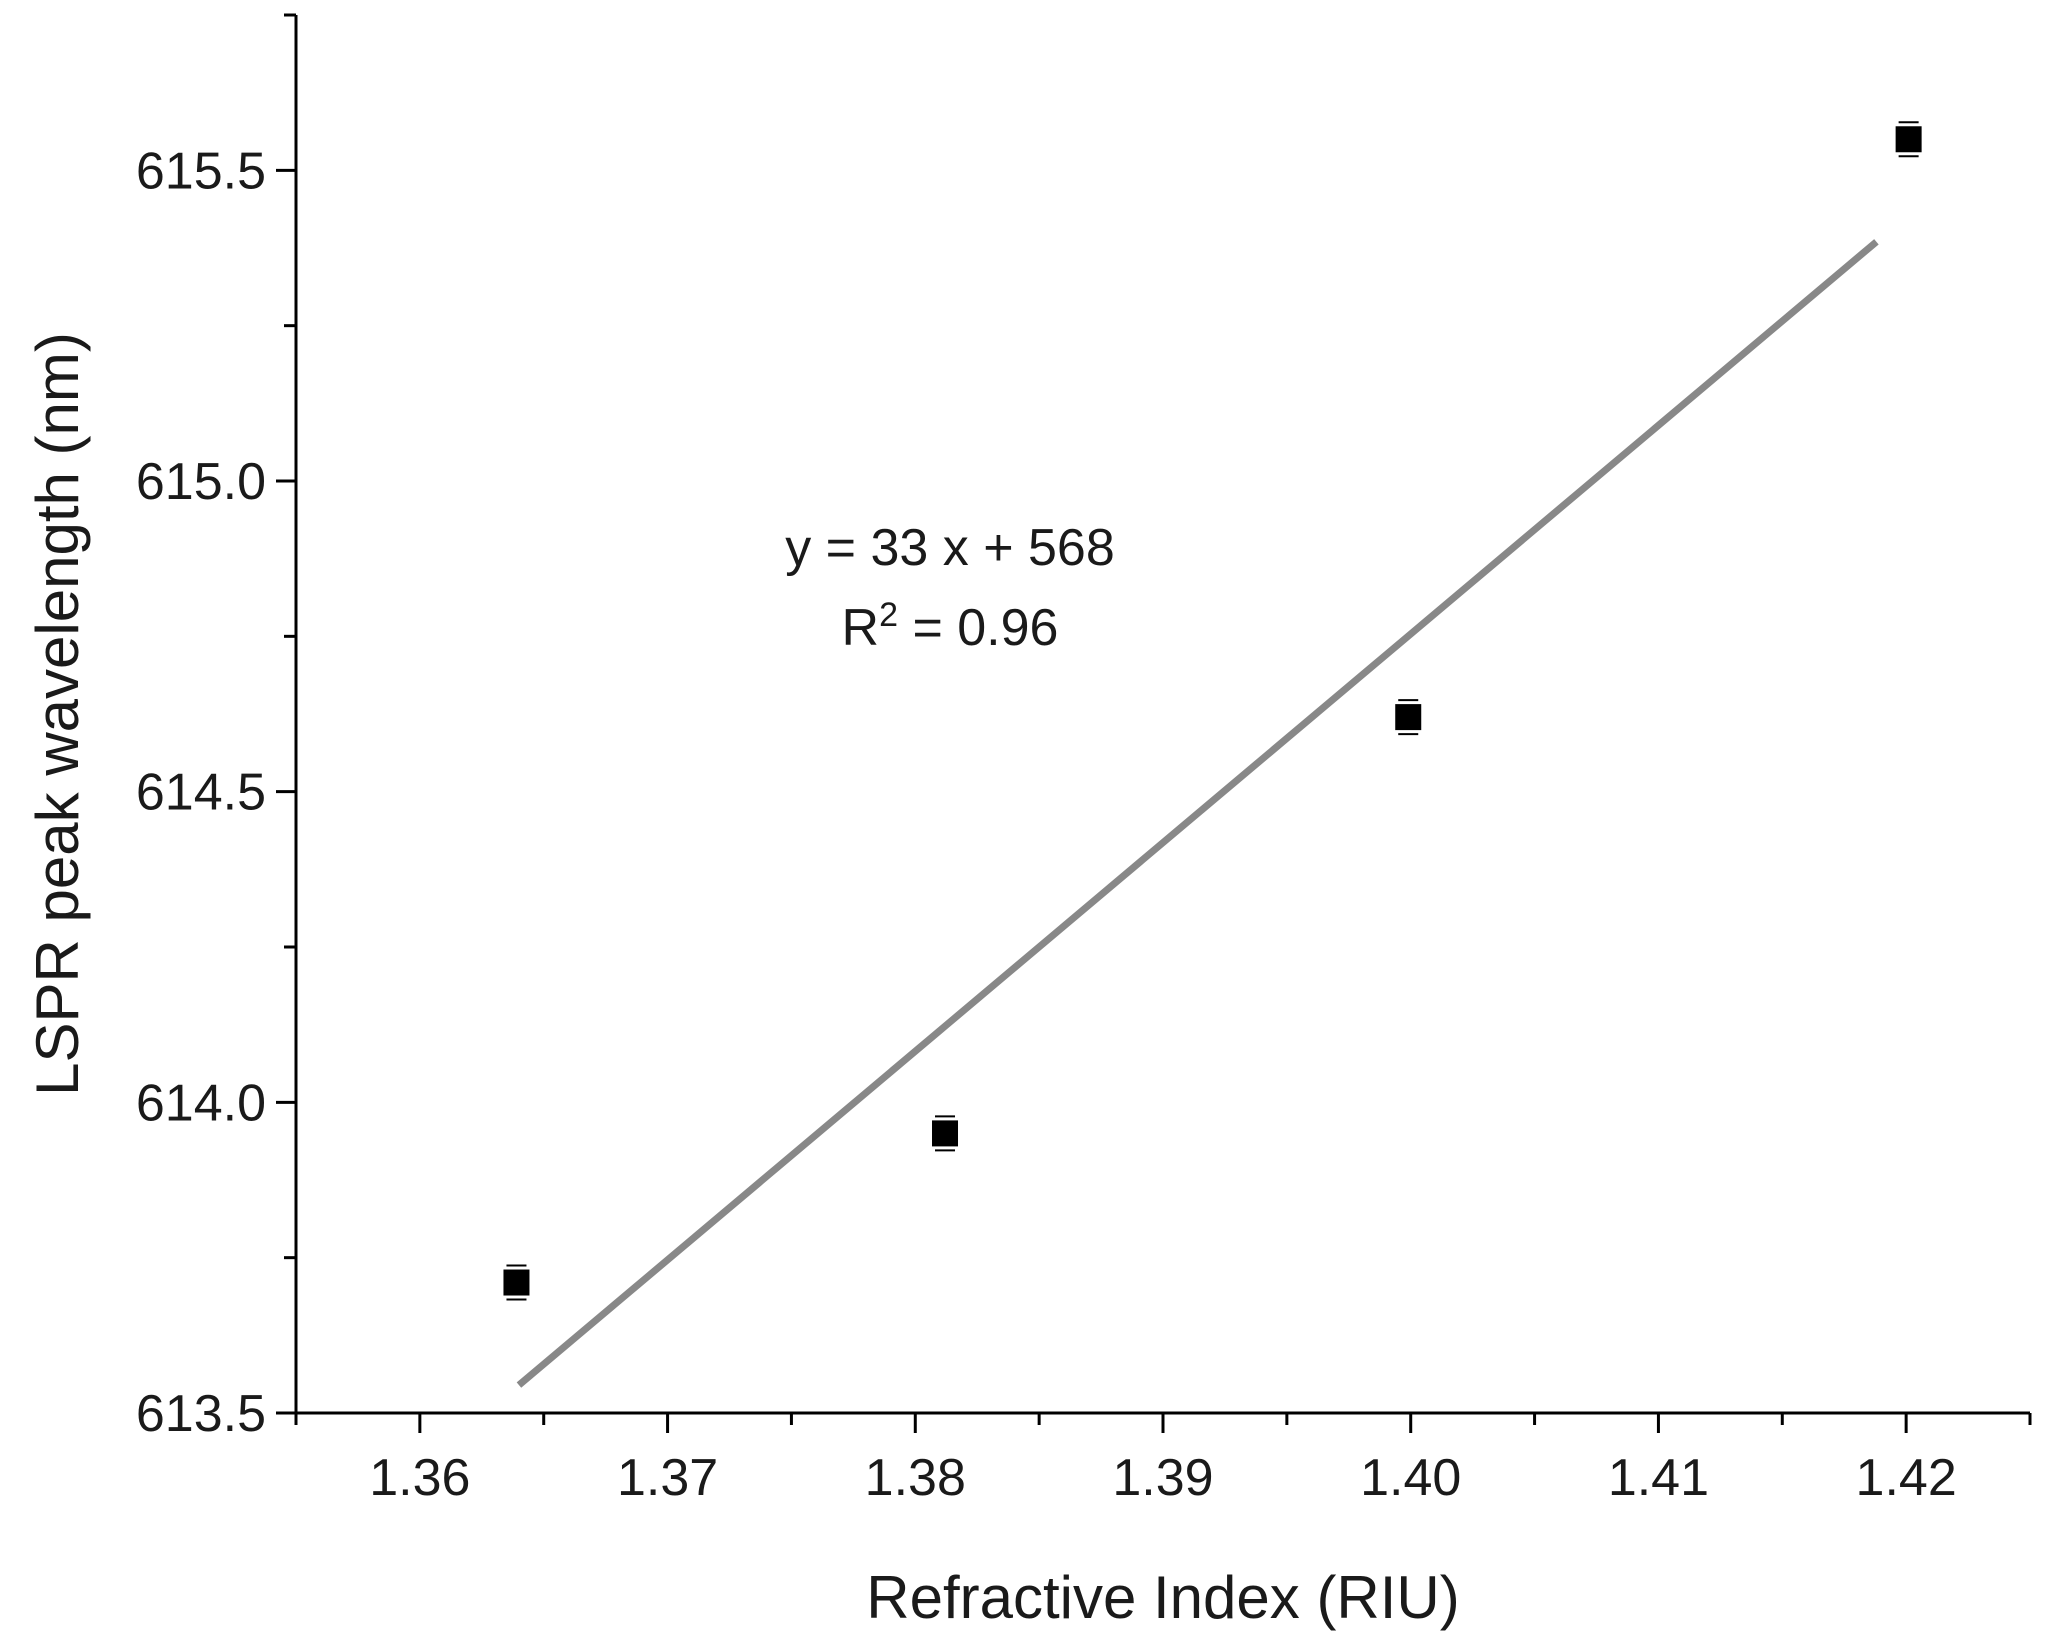  Describe the element at coordinates (1163, 1597) in the screenshot. I see `x-axis-title: Refractive Index (RIU)` at that location.